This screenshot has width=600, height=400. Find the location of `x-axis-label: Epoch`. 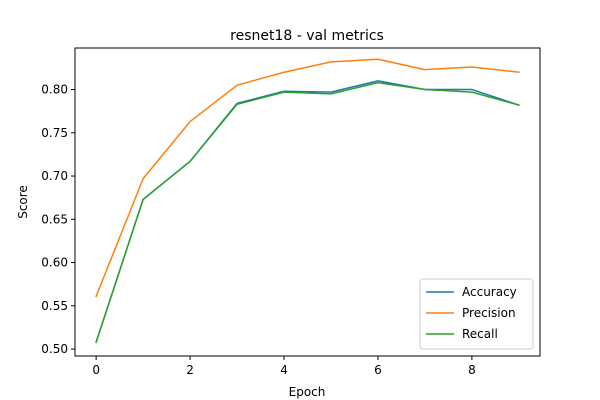

x-axis-label: Epoch is located at coordinates (307, 392).